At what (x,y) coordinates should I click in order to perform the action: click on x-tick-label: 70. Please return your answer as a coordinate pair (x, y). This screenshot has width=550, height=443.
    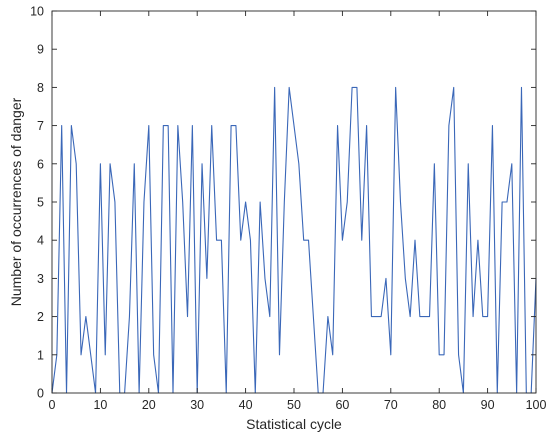
    Looking at the image, I should click on (391, 405).